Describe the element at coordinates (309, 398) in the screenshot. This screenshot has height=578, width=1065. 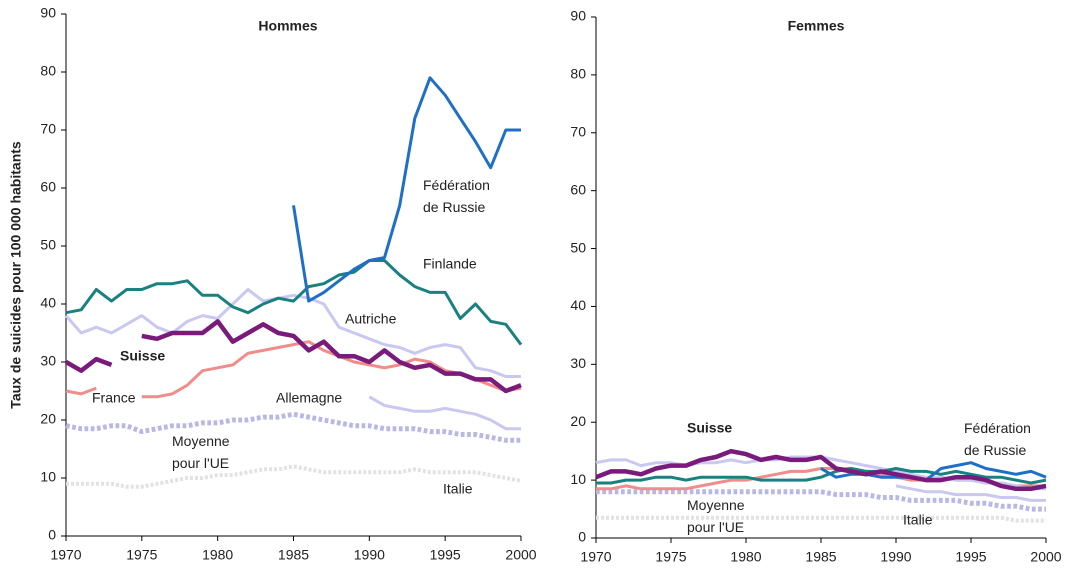
I see `series-label: Allemagne` at that location.